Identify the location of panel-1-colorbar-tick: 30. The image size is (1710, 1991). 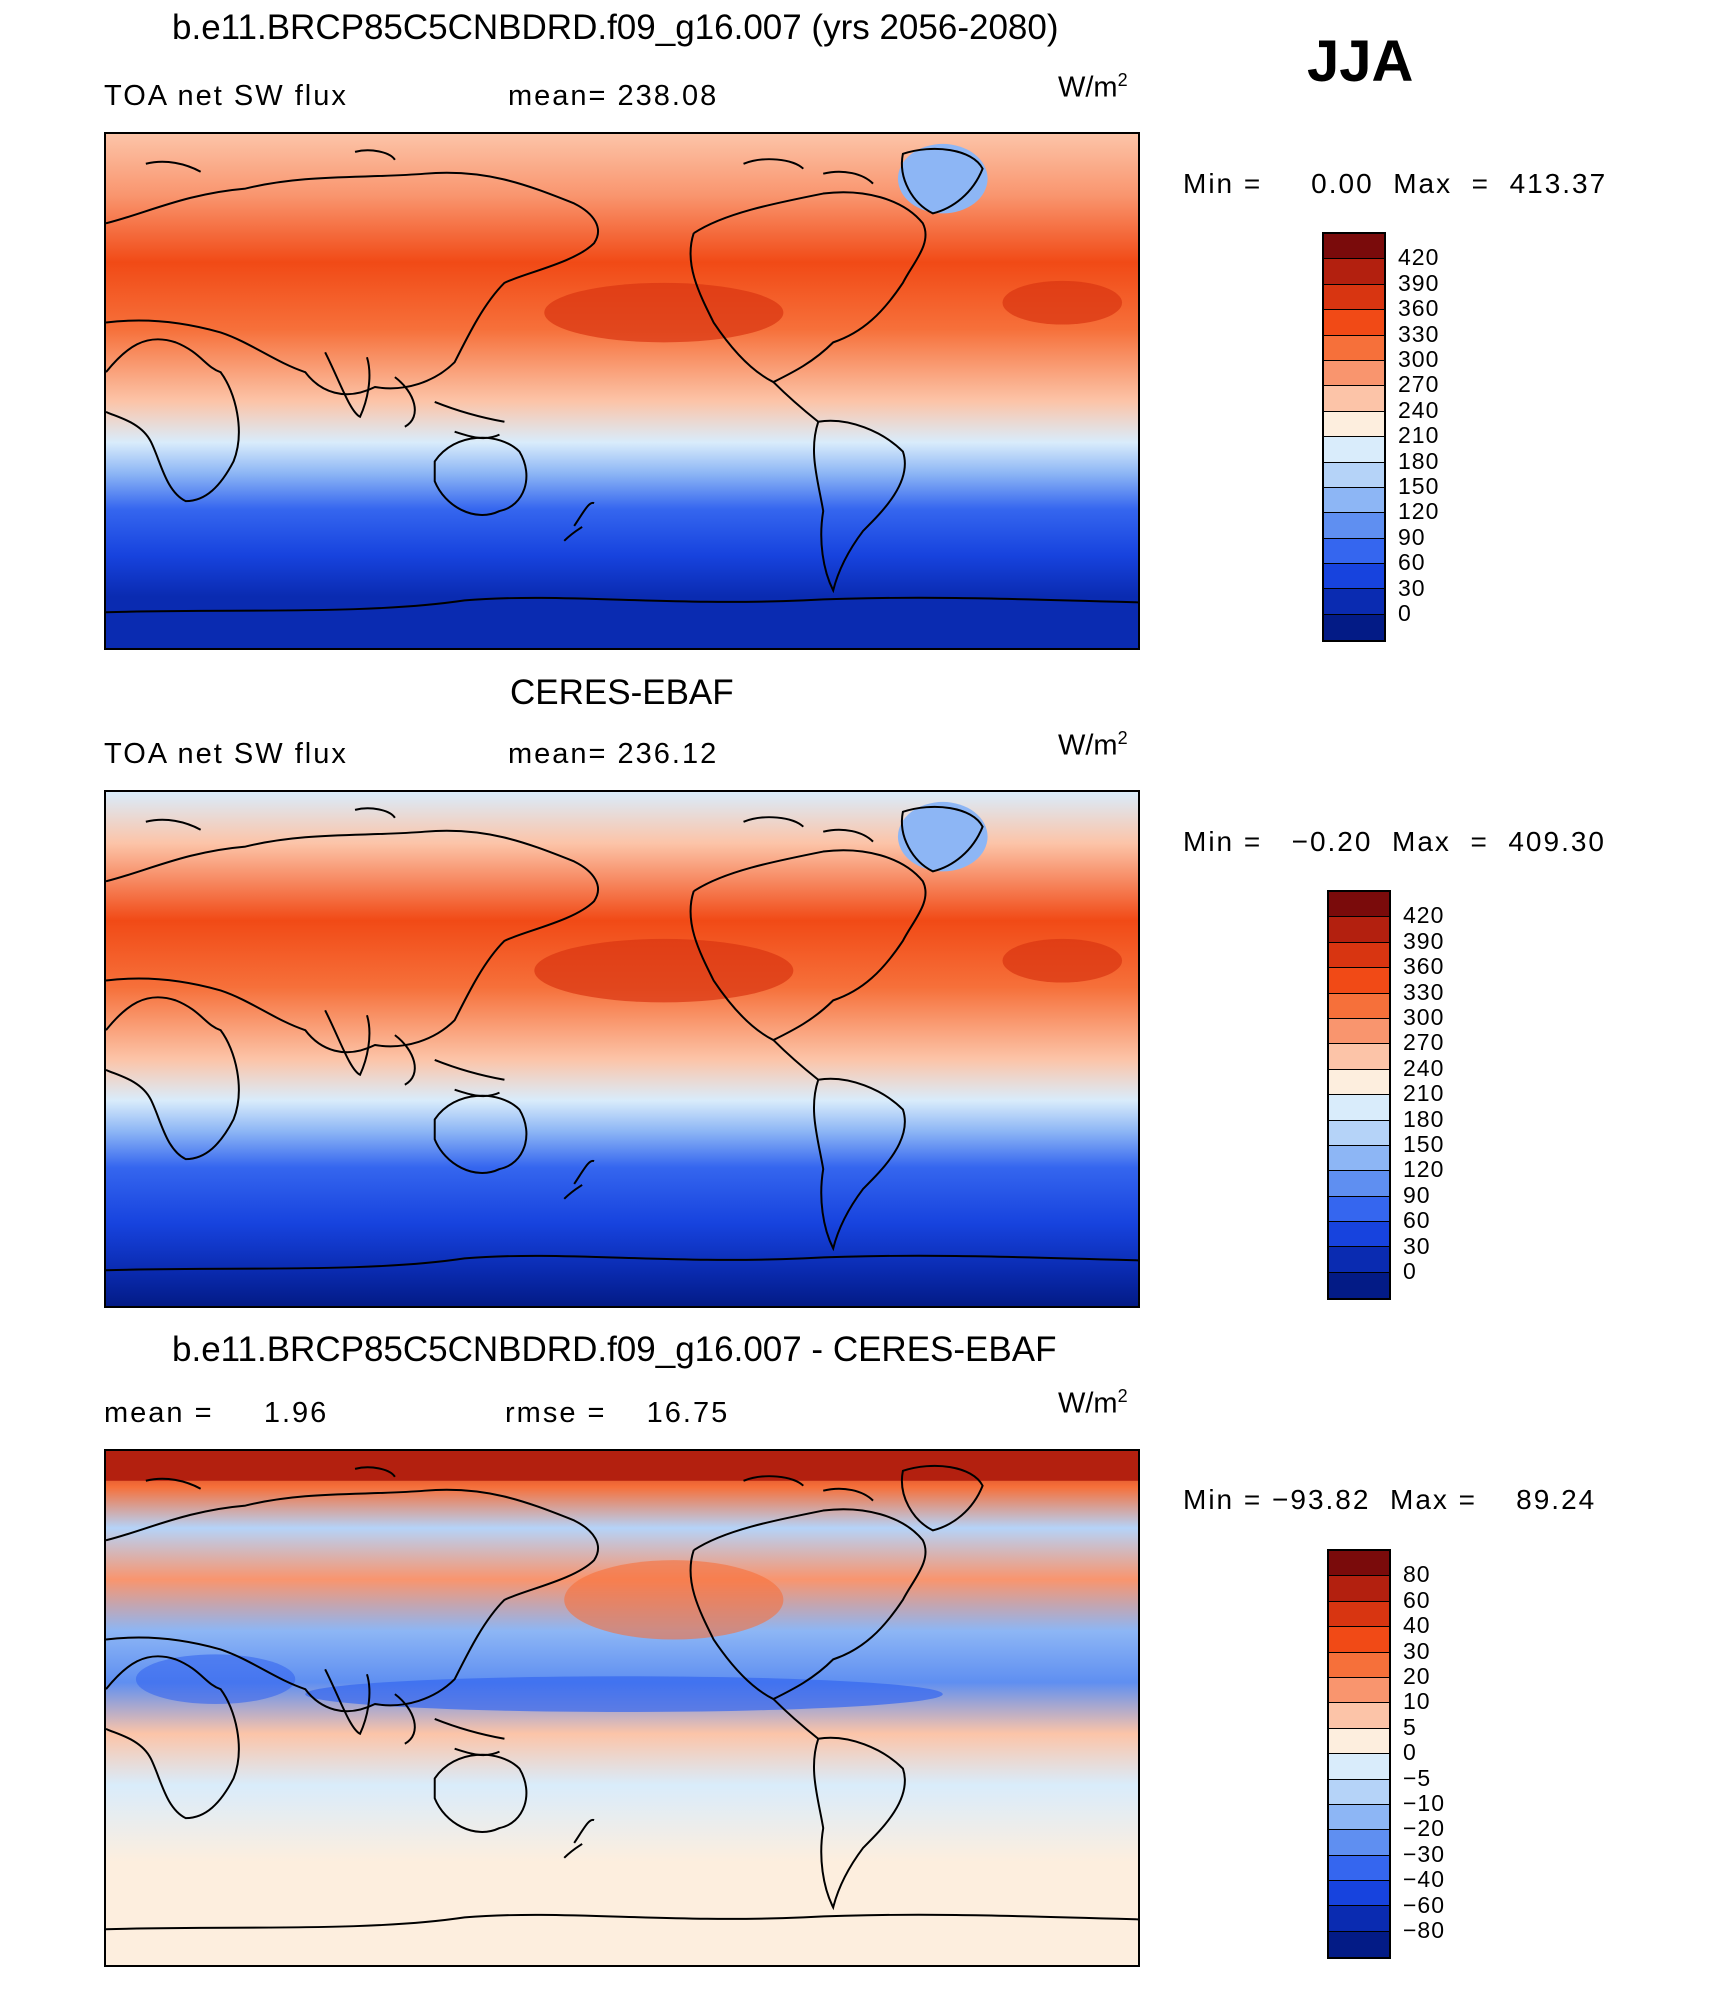
(1412, 587).